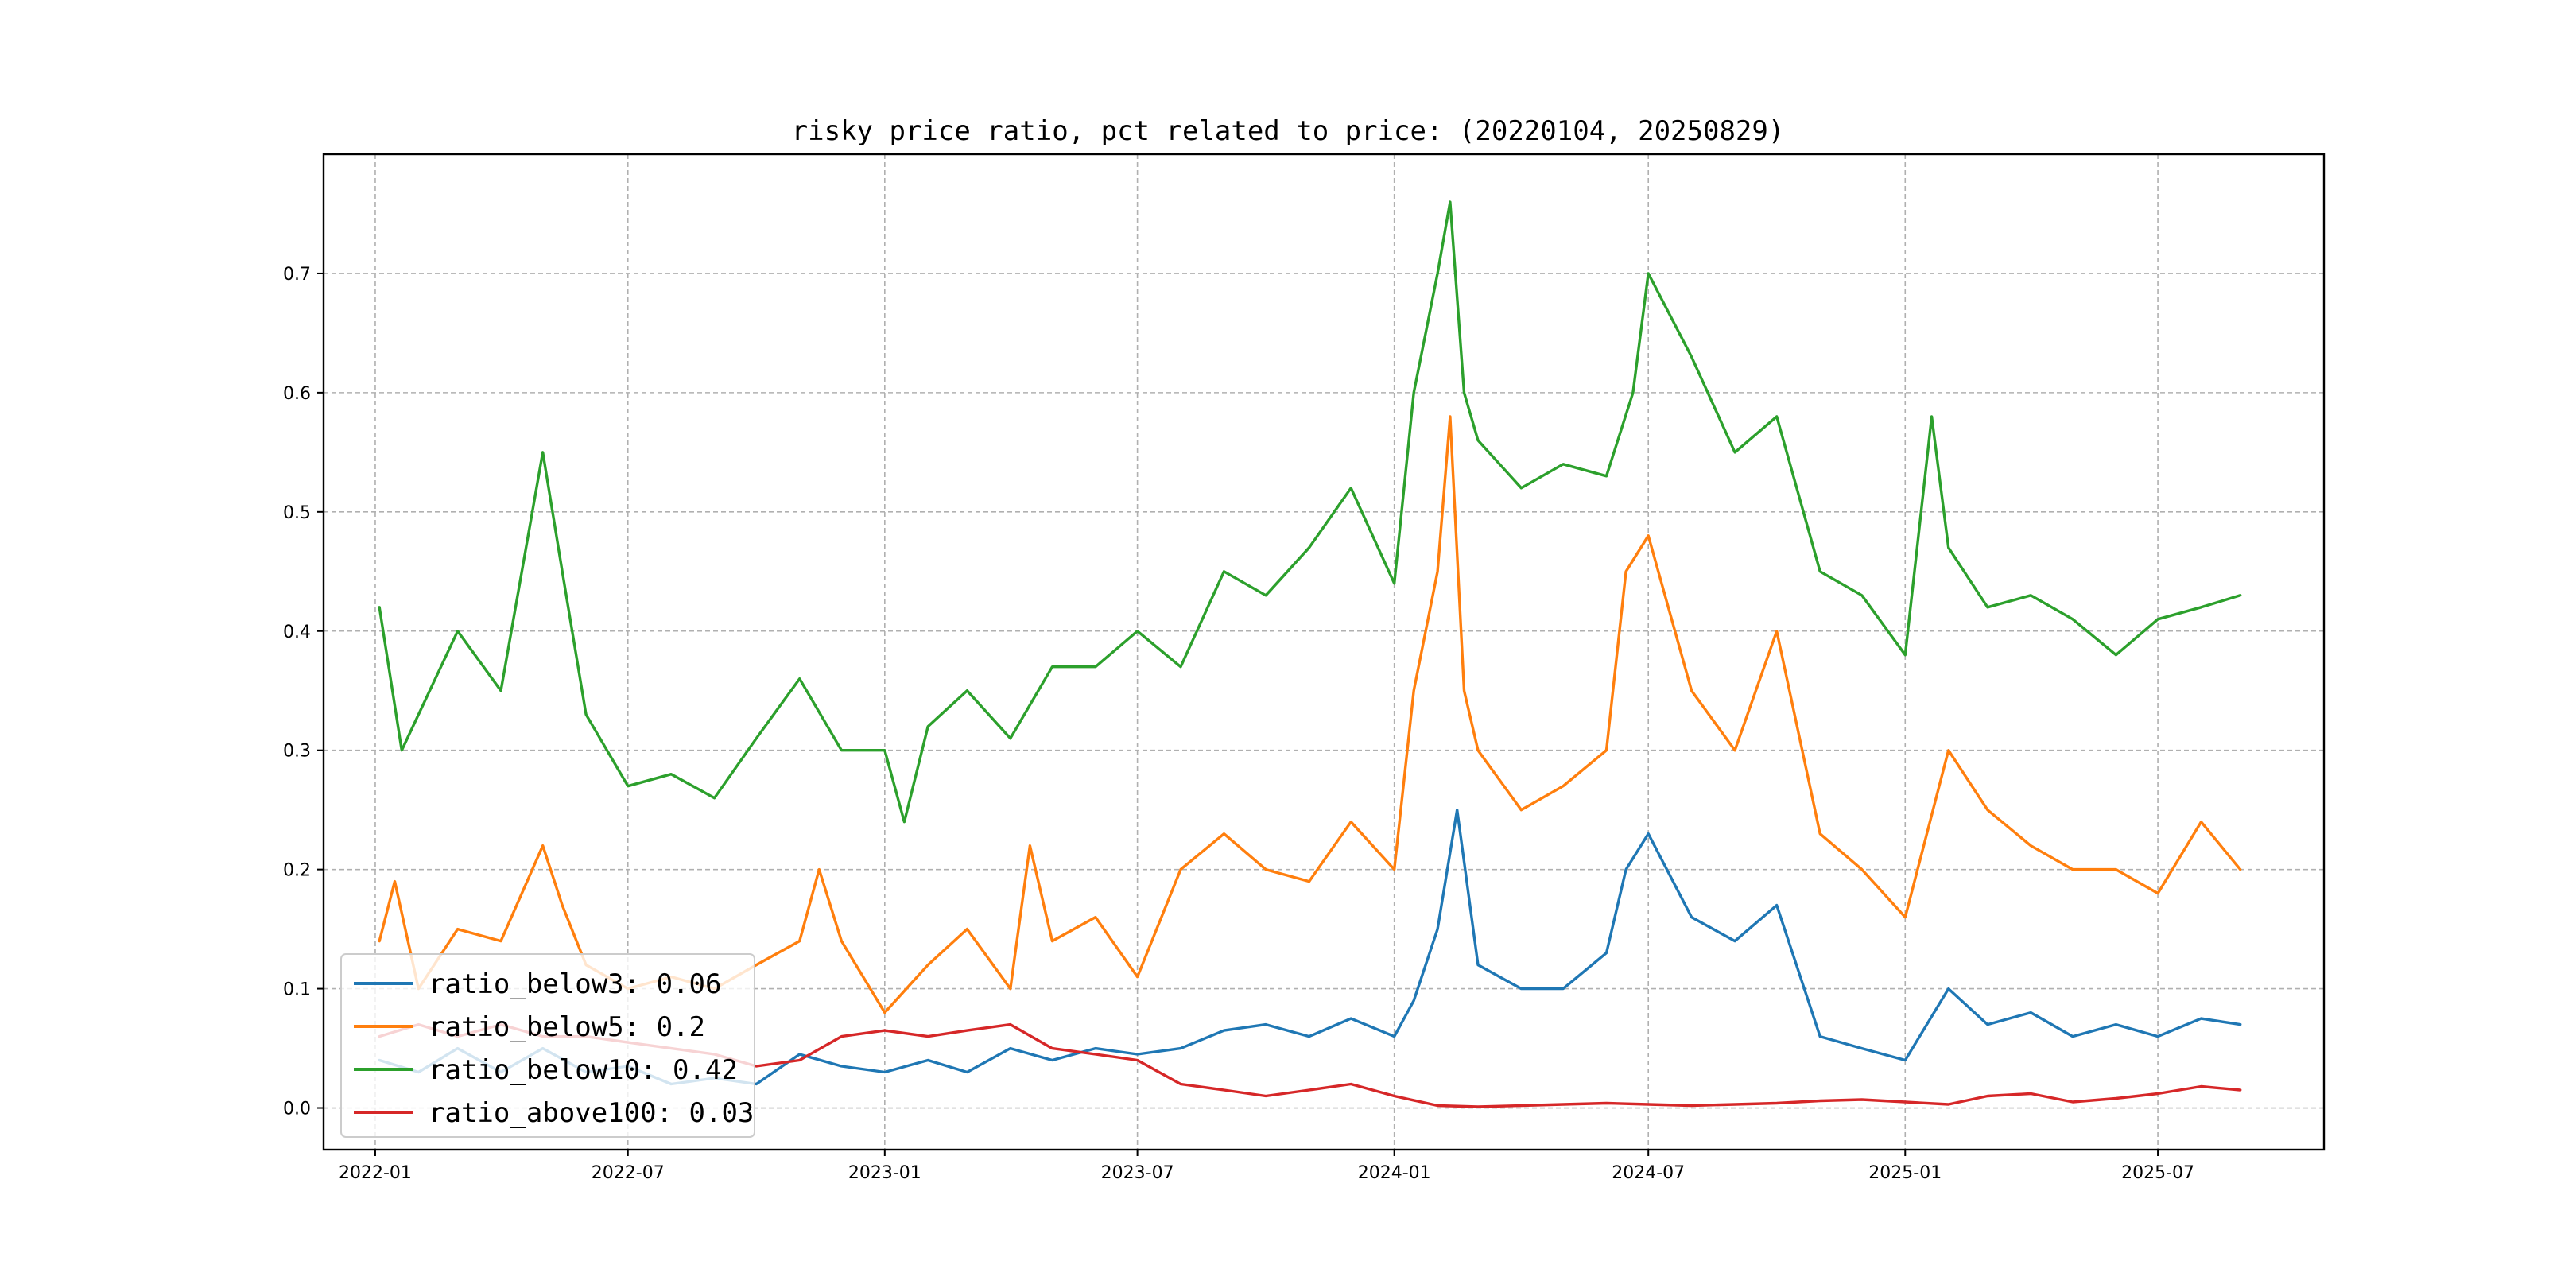 The height and width of the screenshot is (1288, 2576). I want to click on legend-label-ratio-below10: ratio_below10: 0.42, so click(584, 1070).